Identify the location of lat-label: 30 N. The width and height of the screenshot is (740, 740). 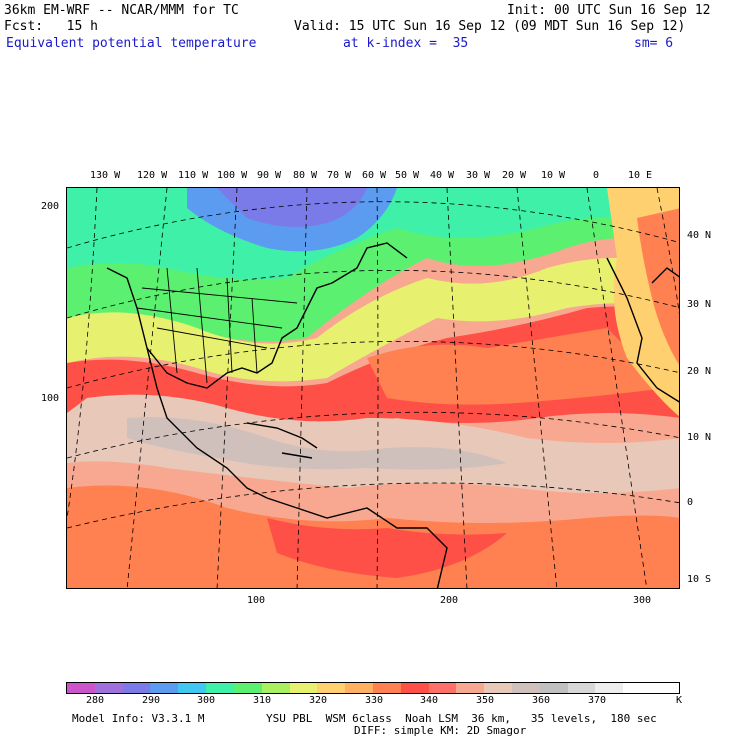
(699, 304).